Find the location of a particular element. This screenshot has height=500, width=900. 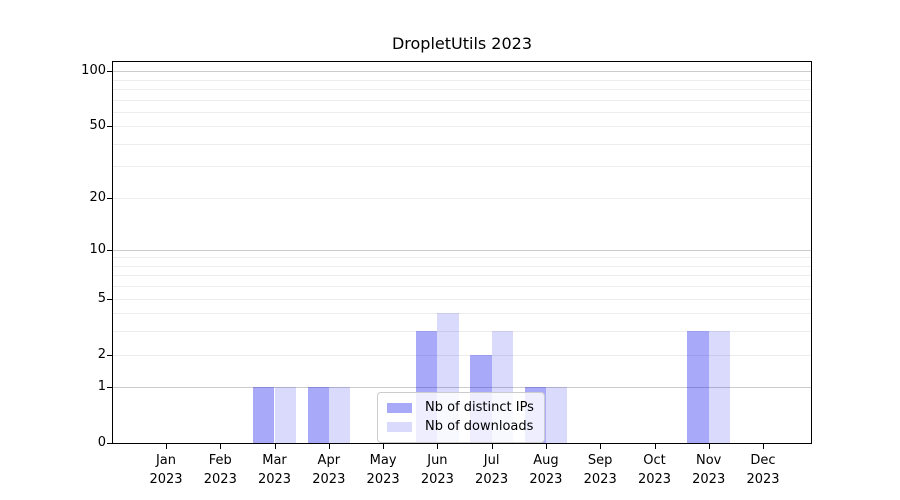

x-tick-month: Oct is located at coordinates (654, 460).